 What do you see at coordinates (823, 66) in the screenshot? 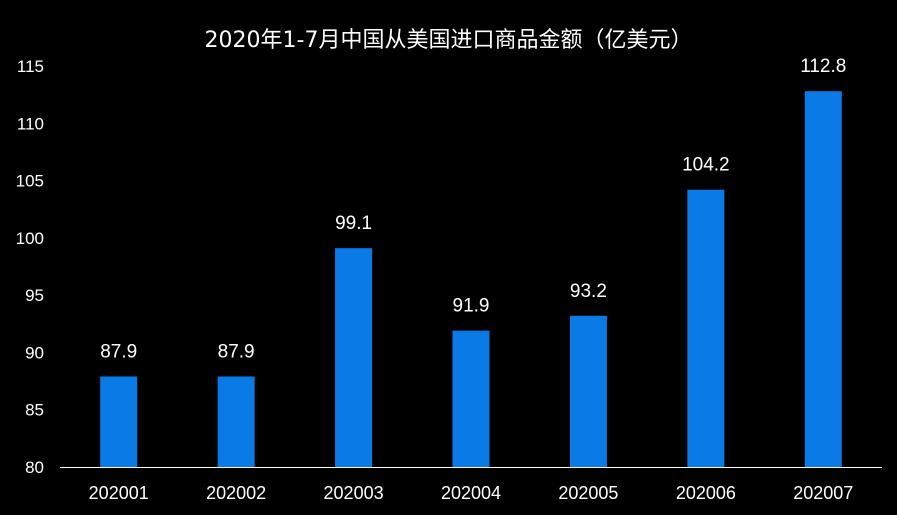
I see `data-label: 112.8` at bounding box center [823, 66].